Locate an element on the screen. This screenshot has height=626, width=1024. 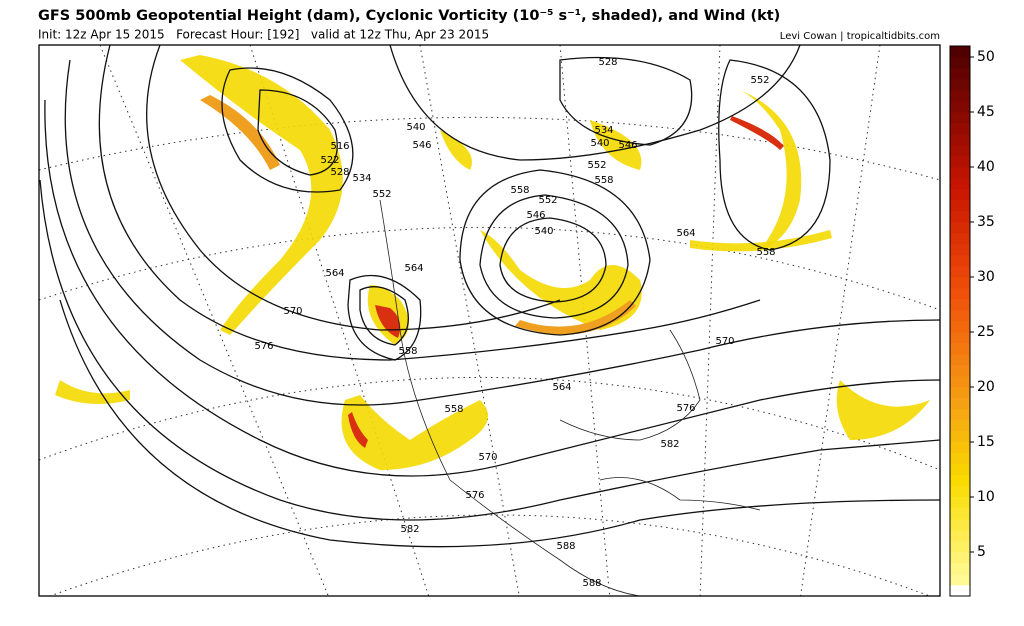
colorbar-tick-label: 45 is located at coordinates (986, 112).